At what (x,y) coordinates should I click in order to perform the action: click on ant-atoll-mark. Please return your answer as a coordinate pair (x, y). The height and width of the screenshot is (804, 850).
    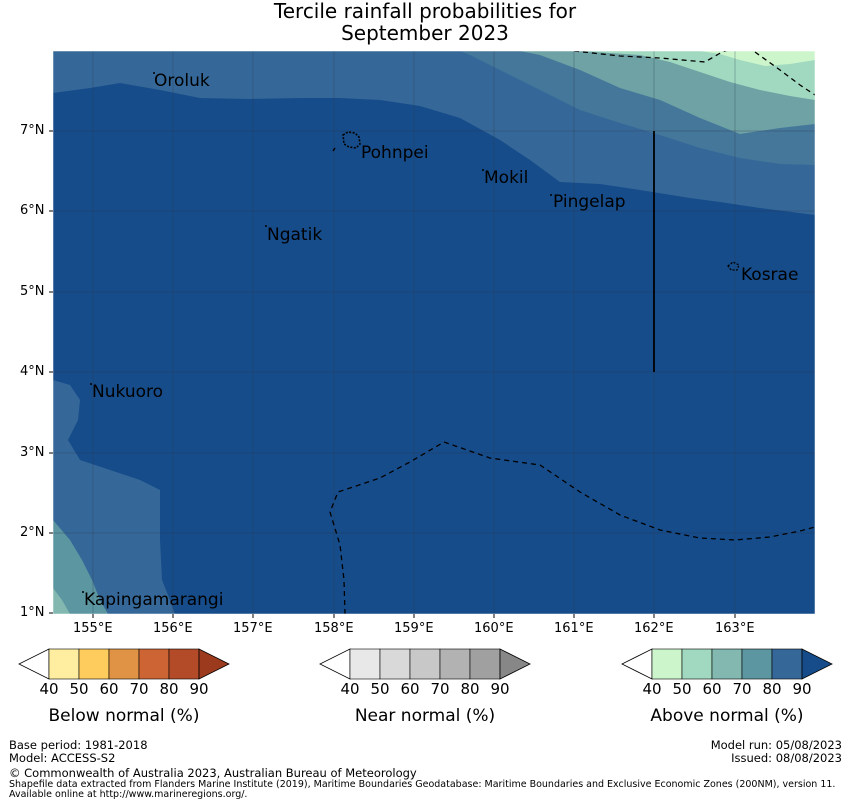
    Looking at the image, I should click on (334, 149).